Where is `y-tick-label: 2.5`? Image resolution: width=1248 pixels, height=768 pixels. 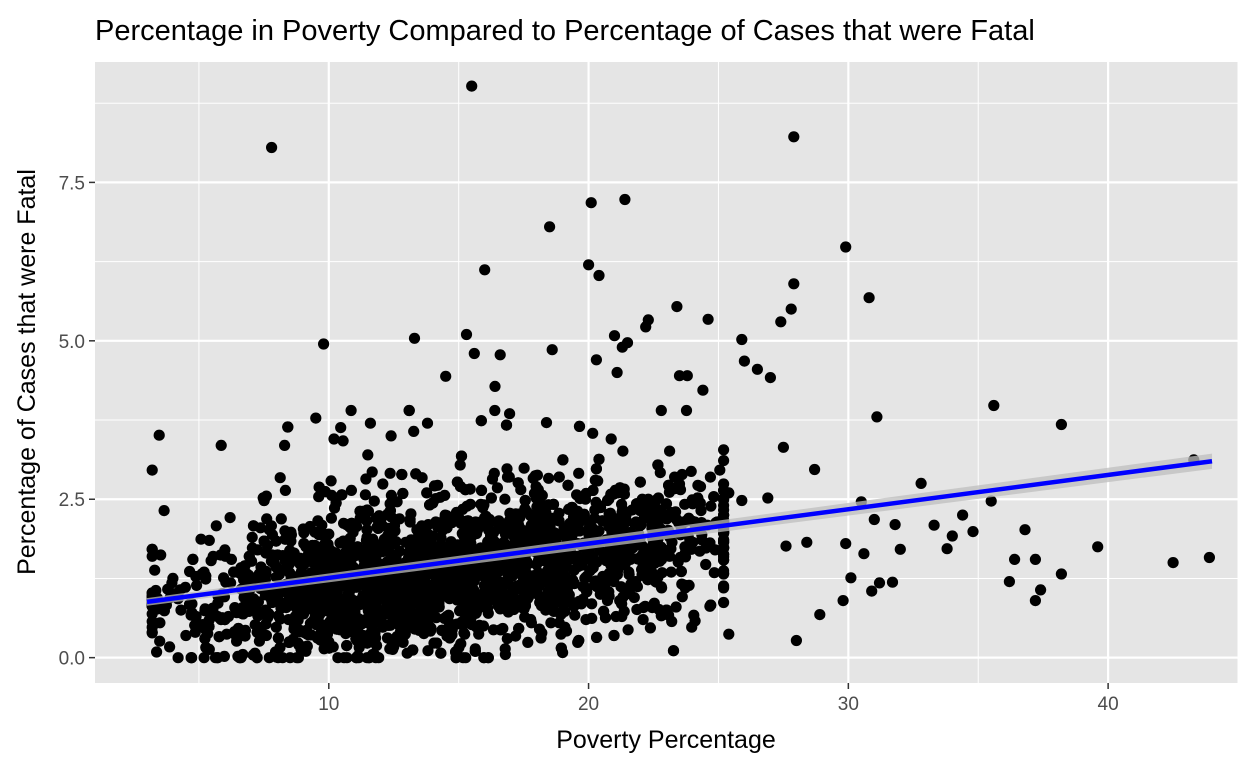
y-tick-label: 2.5 is located at coordinates (72, 500).